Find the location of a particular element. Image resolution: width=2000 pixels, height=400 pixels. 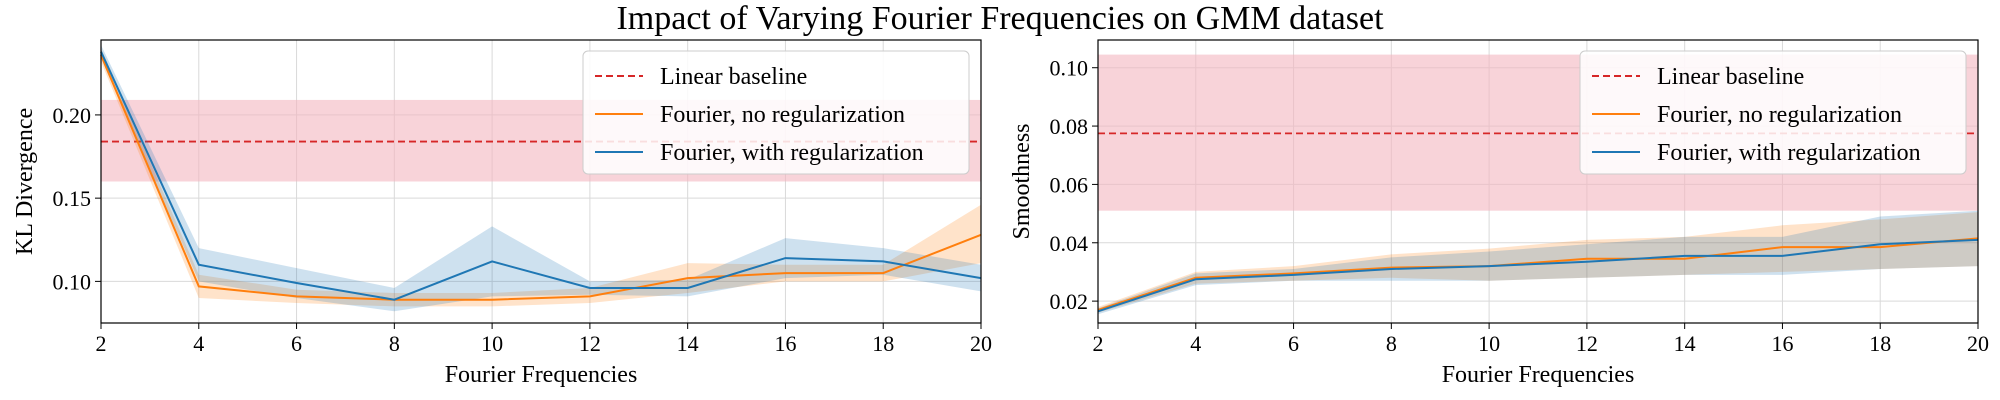

series-line-no-regularization is located at coordinates (1538, 274).